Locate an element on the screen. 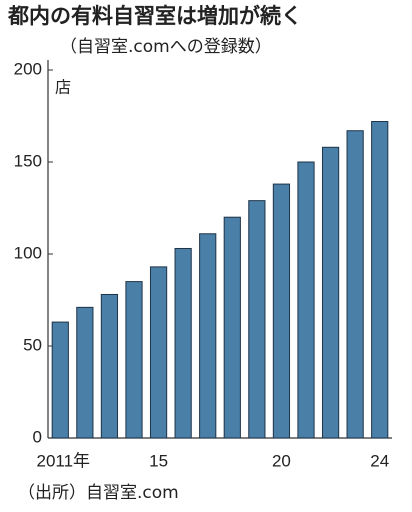 The height and width of the screenshot is (512, 412). y-tick-label: 50 is located at coordinates (32, 344).